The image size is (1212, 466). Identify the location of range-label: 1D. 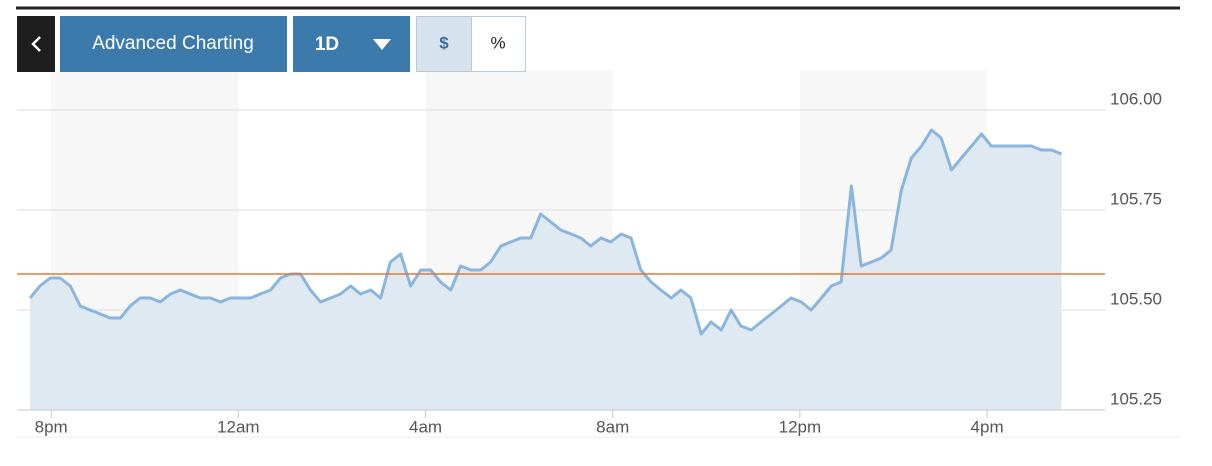
(327, 44).